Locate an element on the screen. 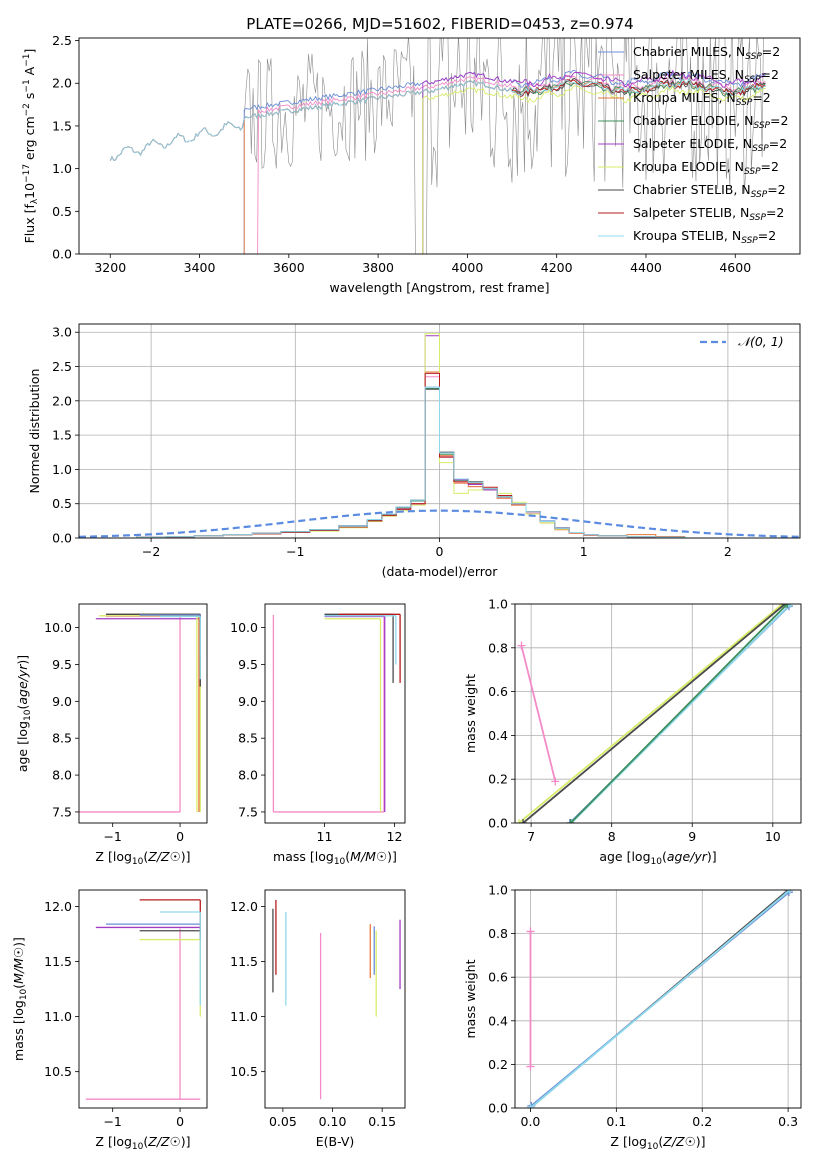  y-tick-label: 12.0 is located at coordinates (58, 906).